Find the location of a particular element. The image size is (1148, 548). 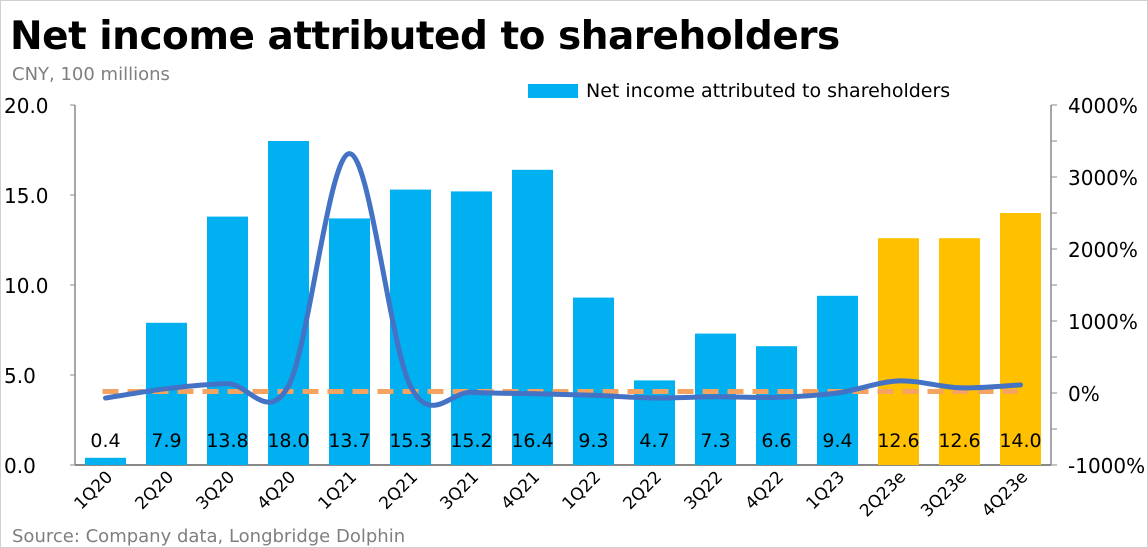

legend-label: Net income attributed to shareholders is located at coordinates (768, 91).